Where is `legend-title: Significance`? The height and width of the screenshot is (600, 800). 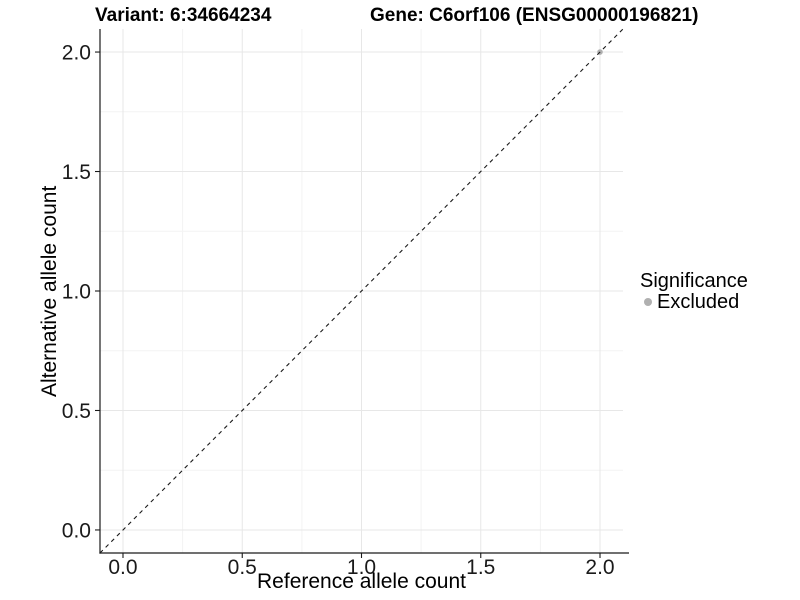 legend-title: Significance is located at coordinates (694, 281).